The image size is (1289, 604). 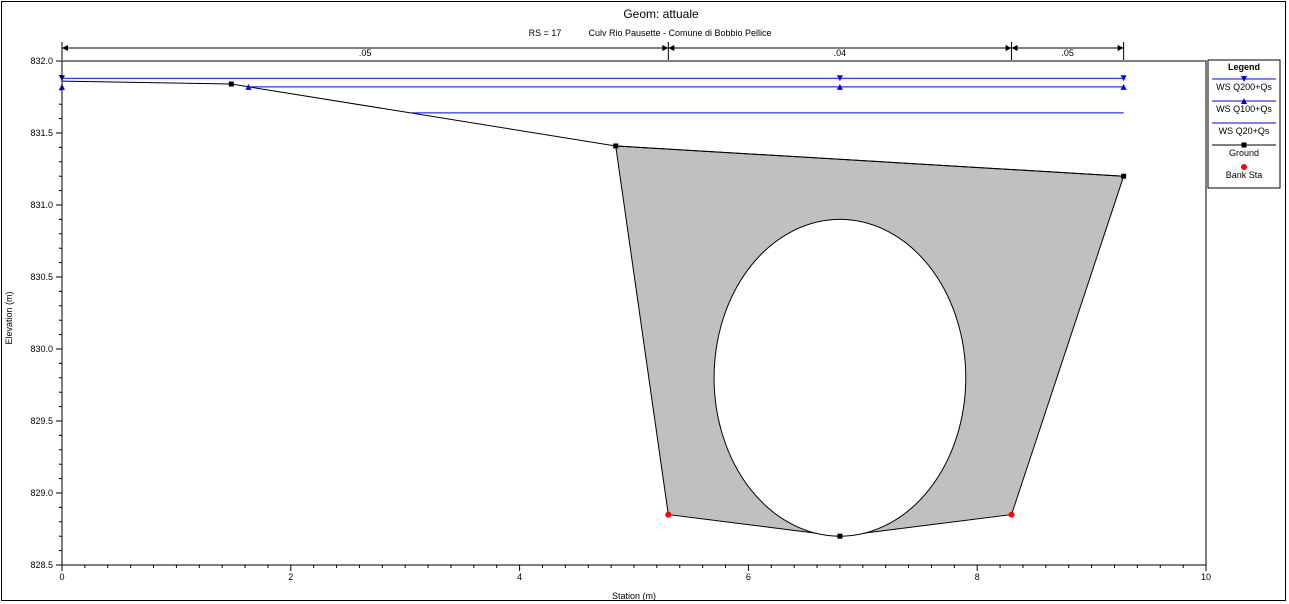 What do you see at coordinates (977, 577) in the screenshot?
I see `x-tick-label: 8` at bounding box center [977, 577].